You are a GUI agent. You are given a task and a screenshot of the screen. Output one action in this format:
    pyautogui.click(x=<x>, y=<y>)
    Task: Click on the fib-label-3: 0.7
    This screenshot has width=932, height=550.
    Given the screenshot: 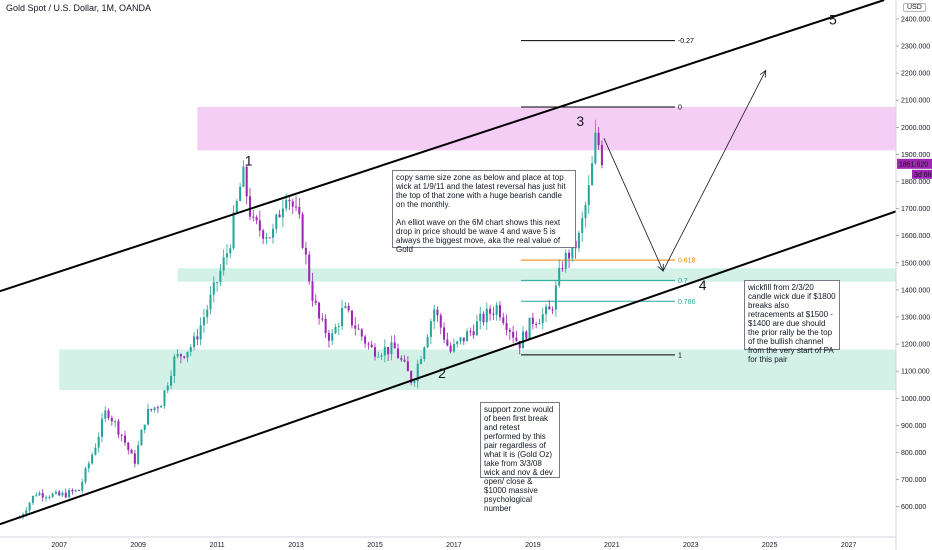 What is the action you would take?
    pyautogui.click(x=683, y=281)
    